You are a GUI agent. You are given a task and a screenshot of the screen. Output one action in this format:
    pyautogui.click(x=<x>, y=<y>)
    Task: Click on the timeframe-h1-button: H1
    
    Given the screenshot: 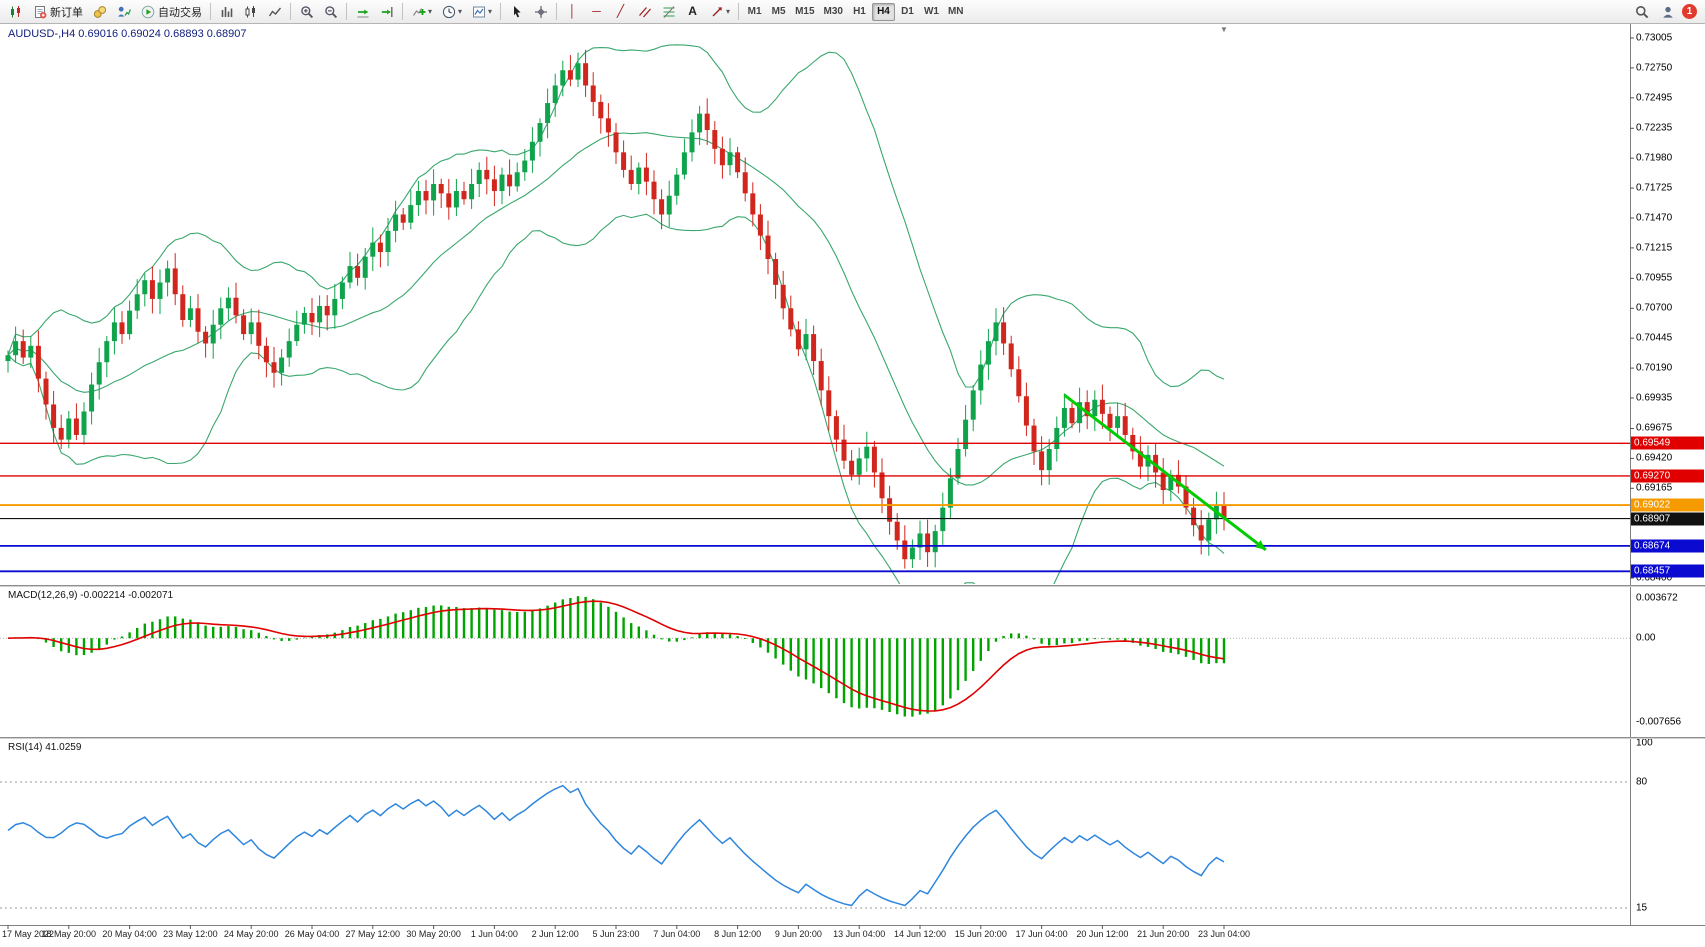 What is the action you would take?
    pyautogui.click(x=859, y=11)
    